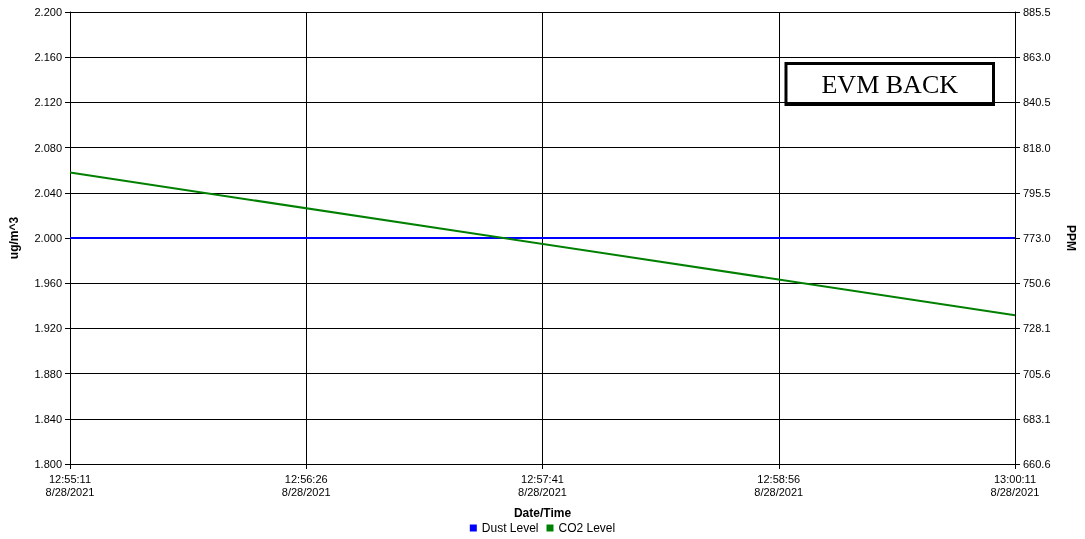 The image size is (1085, 539). I want to click on x-tick-label: 12:55:11 8/28/2021, so click(70, 485).